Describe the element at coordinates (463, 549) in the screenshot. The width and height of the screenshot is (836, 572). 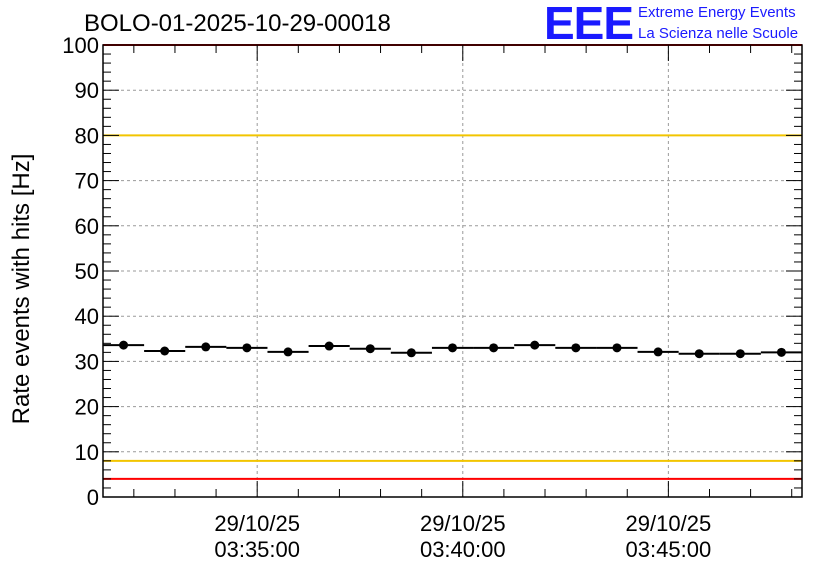
I see `x-tick-label-time: 03:40:00` at that location.